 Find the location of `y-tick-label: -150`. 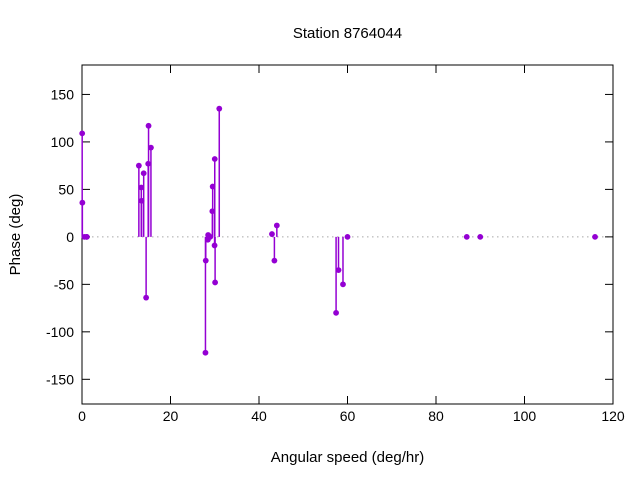

y-tick-label: -150 is located at coordinates (60, 379).